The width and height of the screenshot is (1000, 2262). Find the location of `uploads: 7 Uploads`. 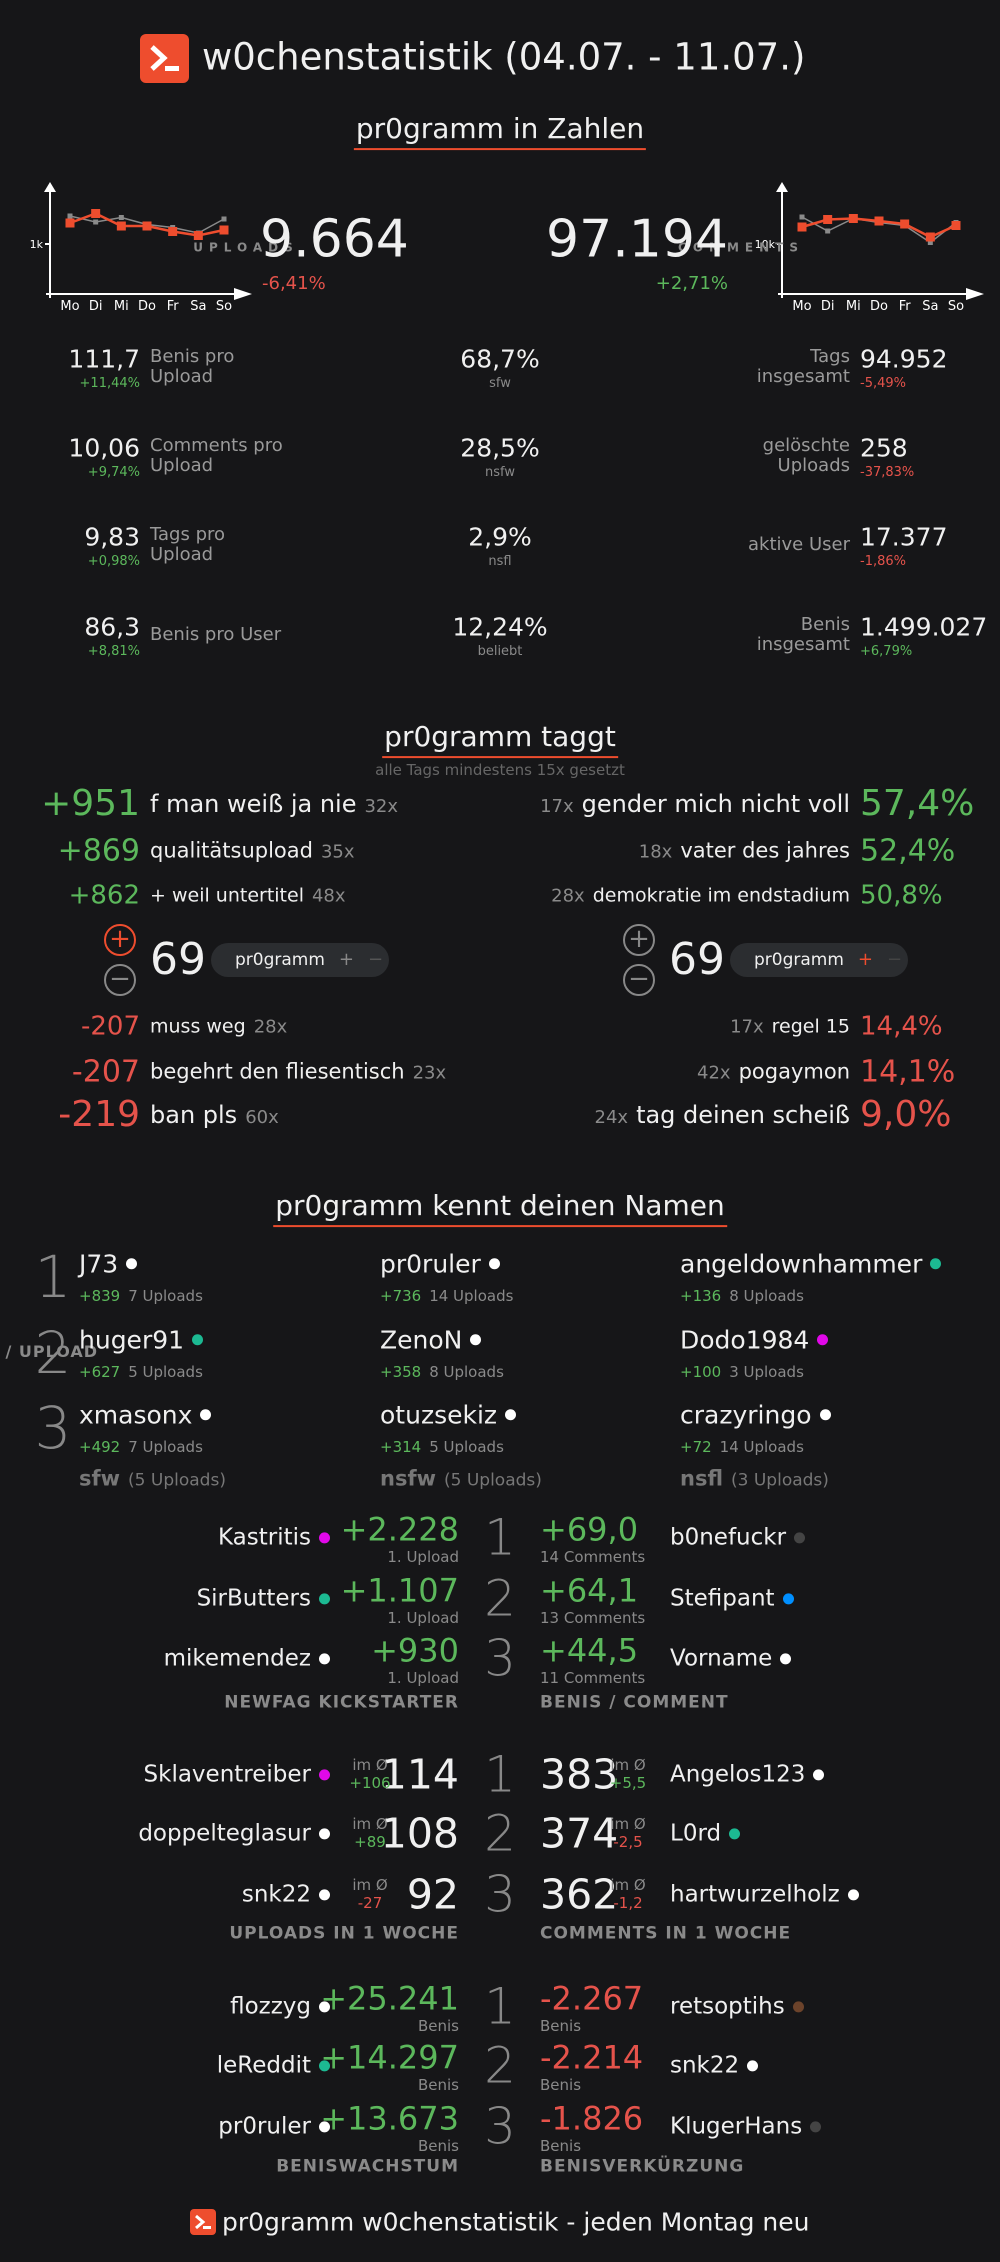

uploads: 7 Uploads is located at coordinates (165, 1295).